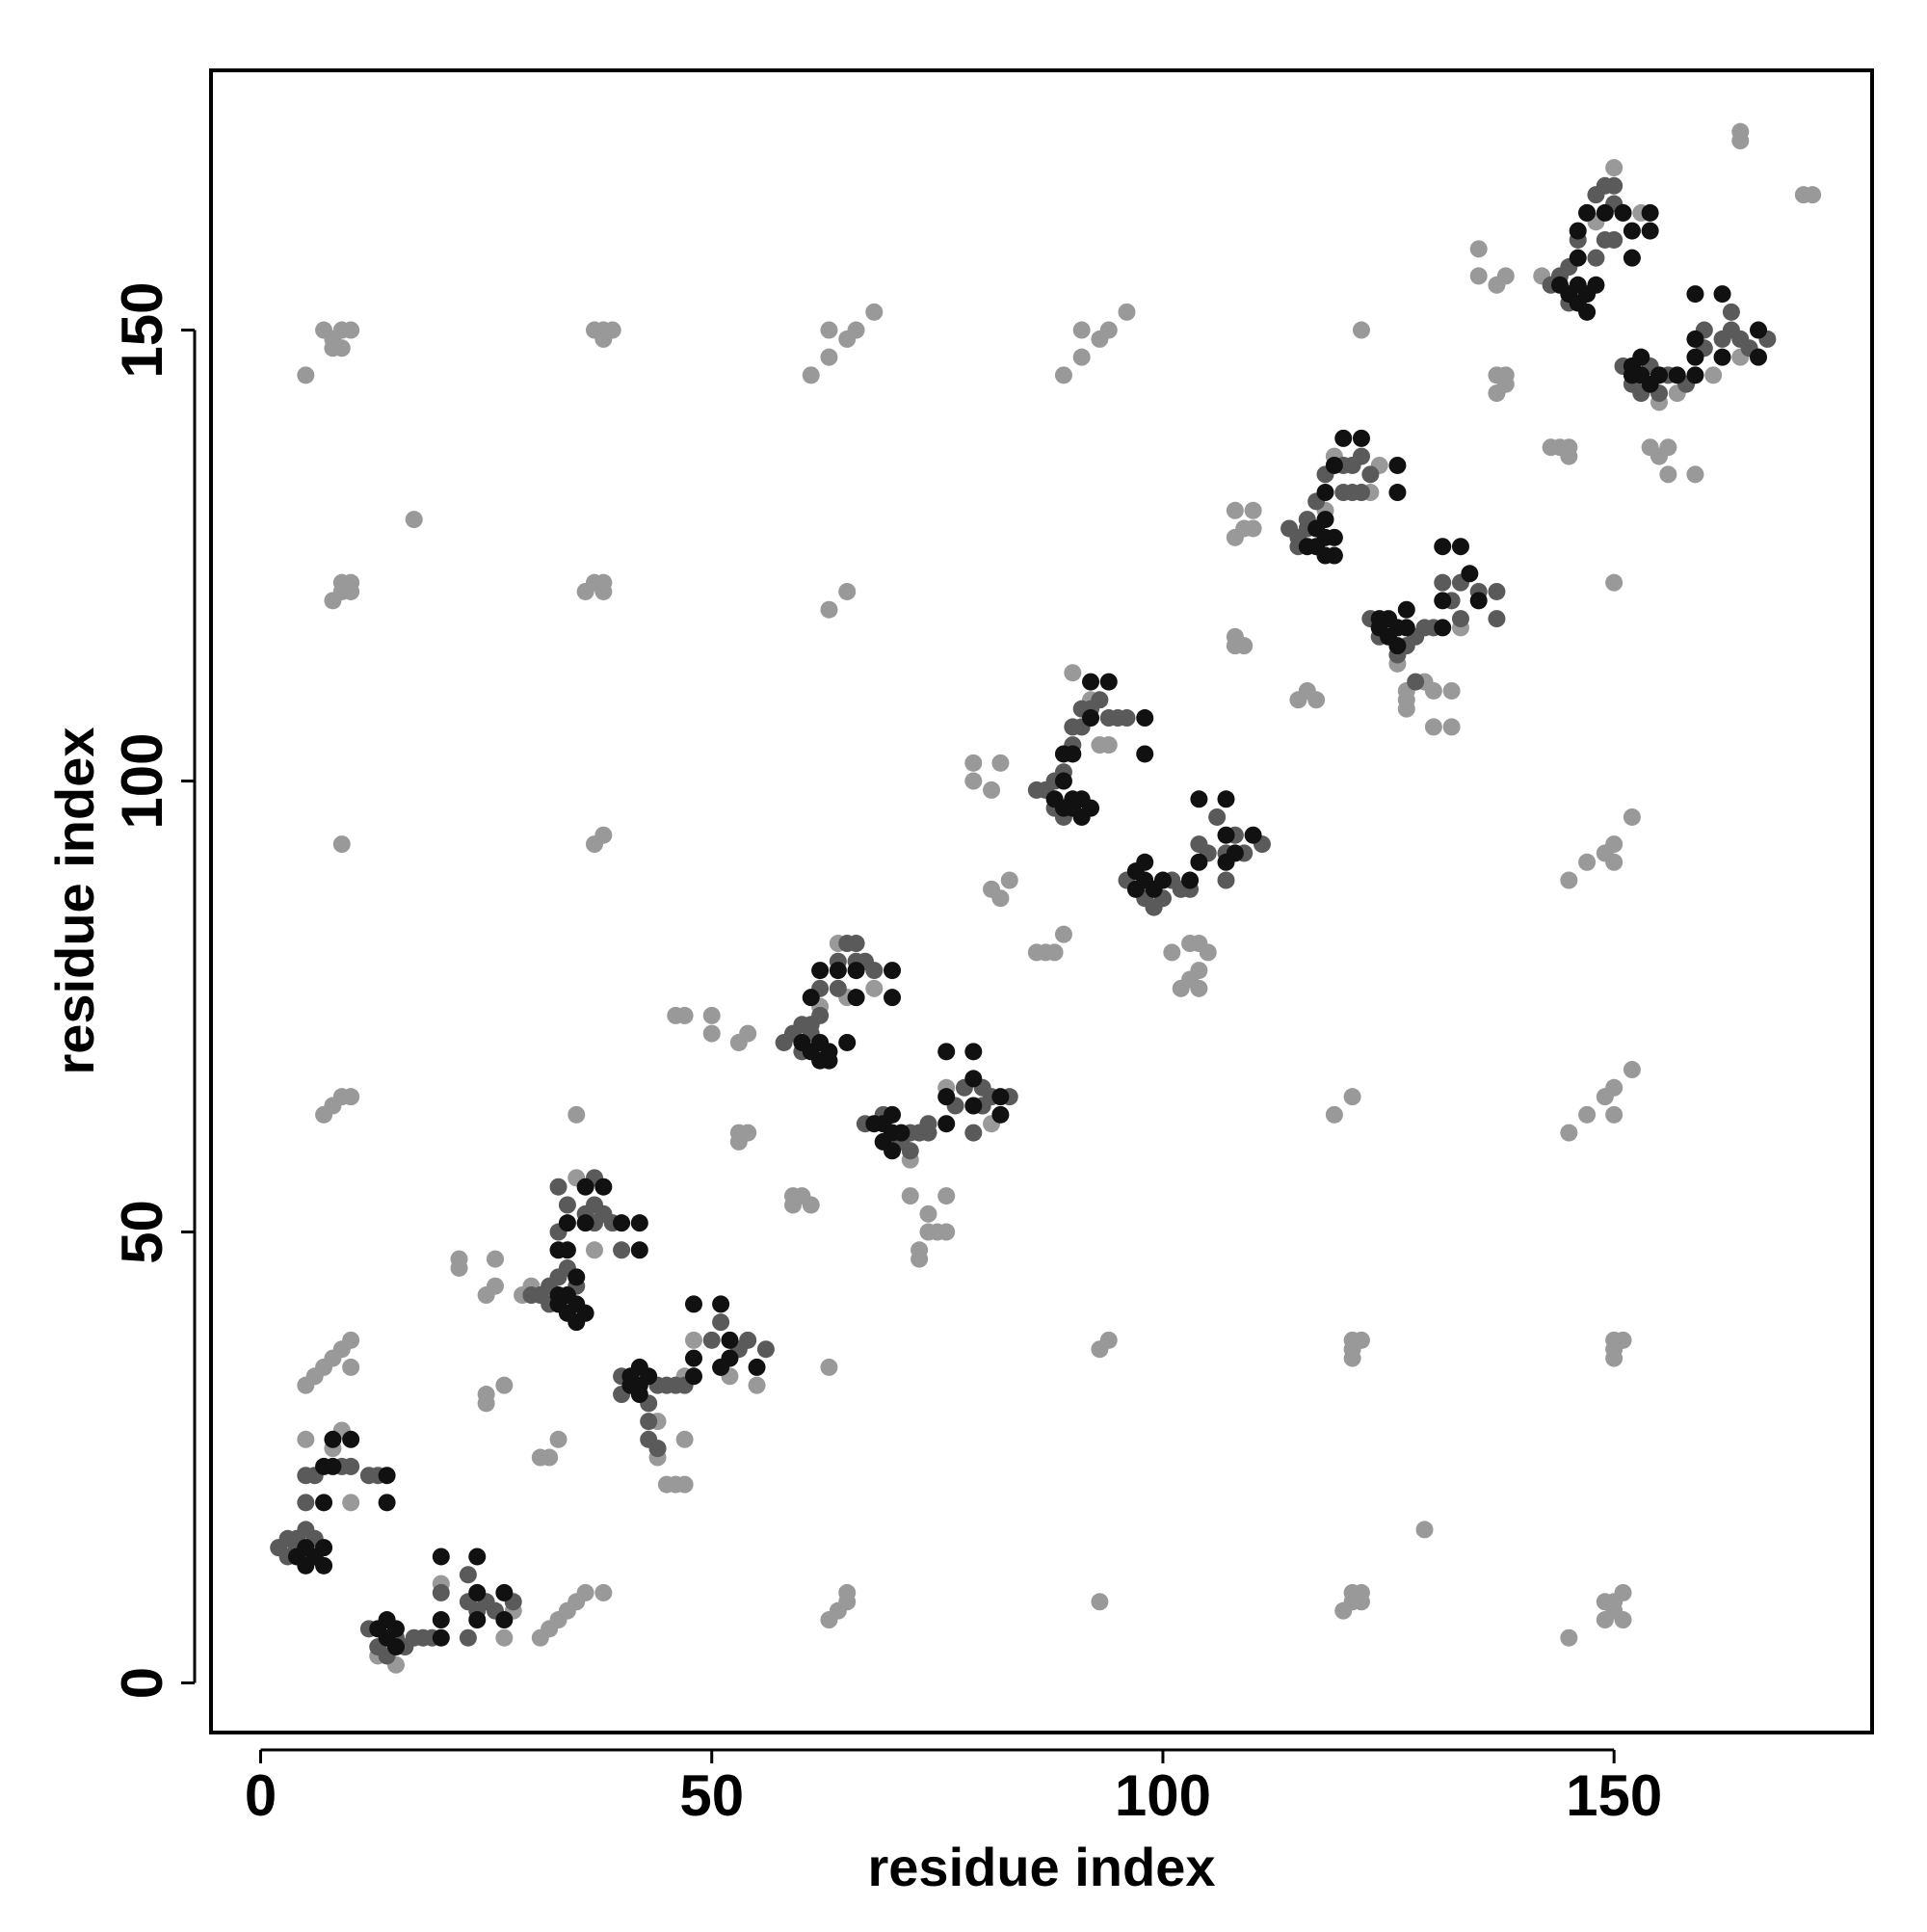 This screenshot has height=1932, width=1927. I want to click on y-tick-label: 100, so click(142, 780).